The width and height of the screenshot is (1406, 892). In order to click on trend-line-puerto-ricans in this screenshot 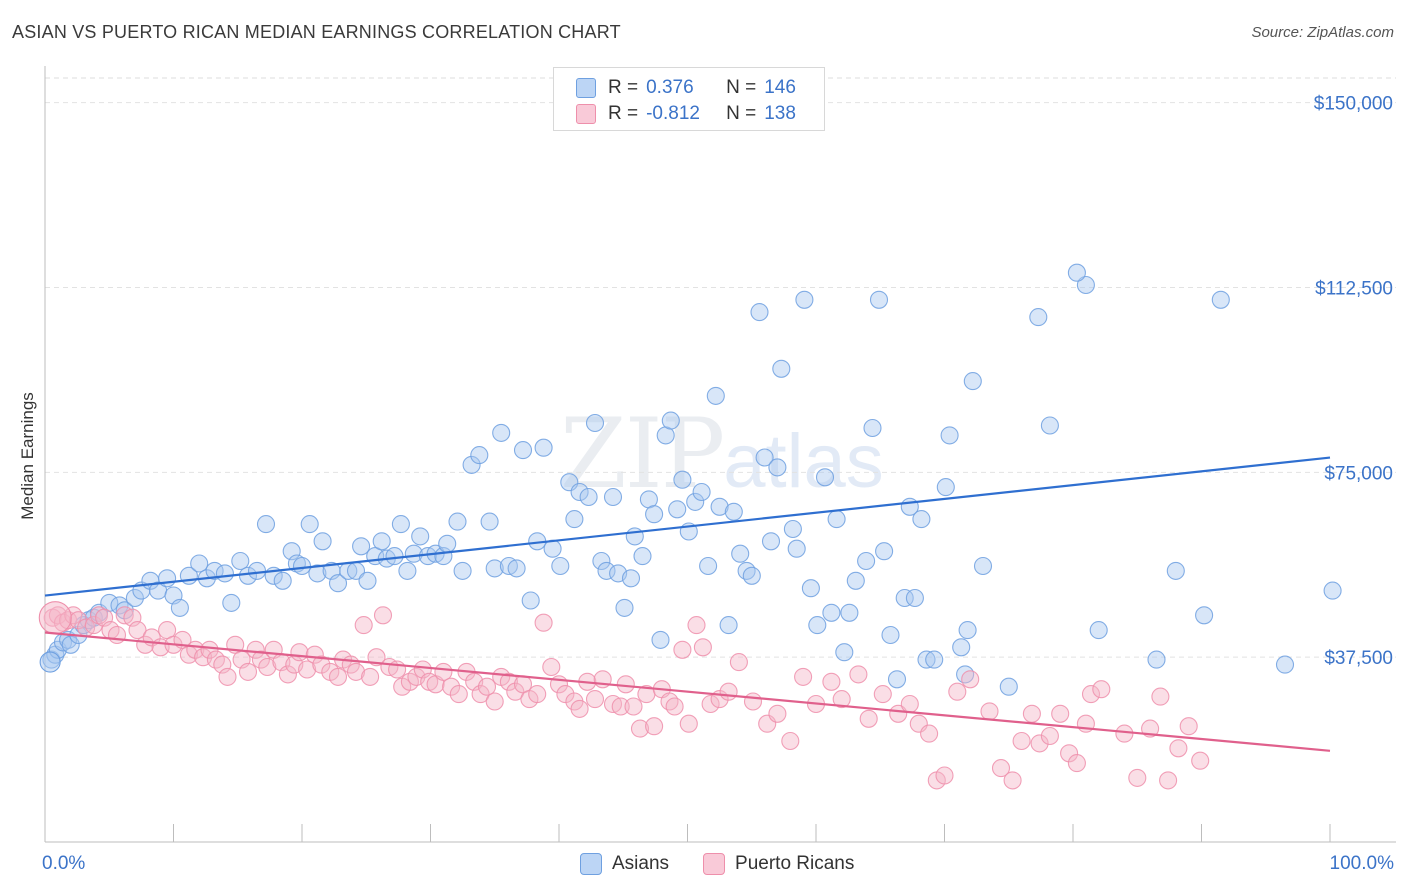, I will do `click(687, 691)`.